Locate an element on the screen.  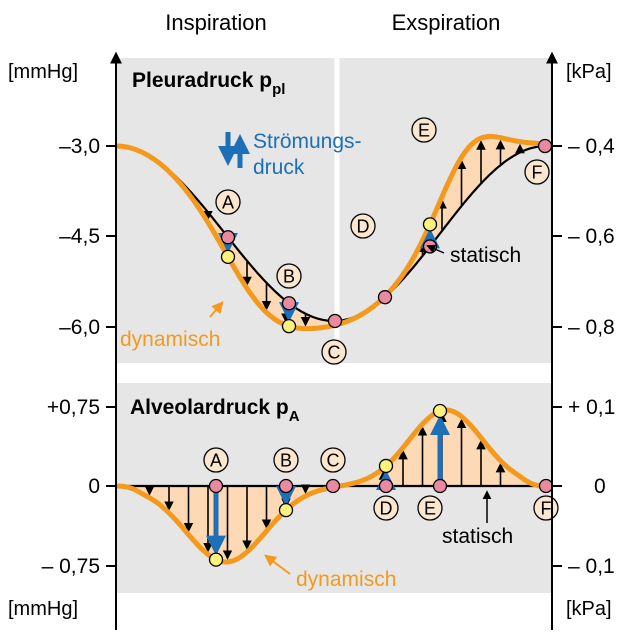
bottom-static-label: statisch is located at coordinates (477, 536).